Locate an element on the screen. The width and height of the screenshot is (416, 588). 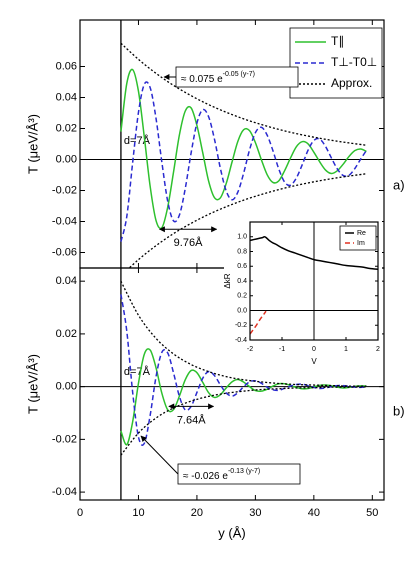
x-axis-label: y (Å) is located at coordinates (231, 532).